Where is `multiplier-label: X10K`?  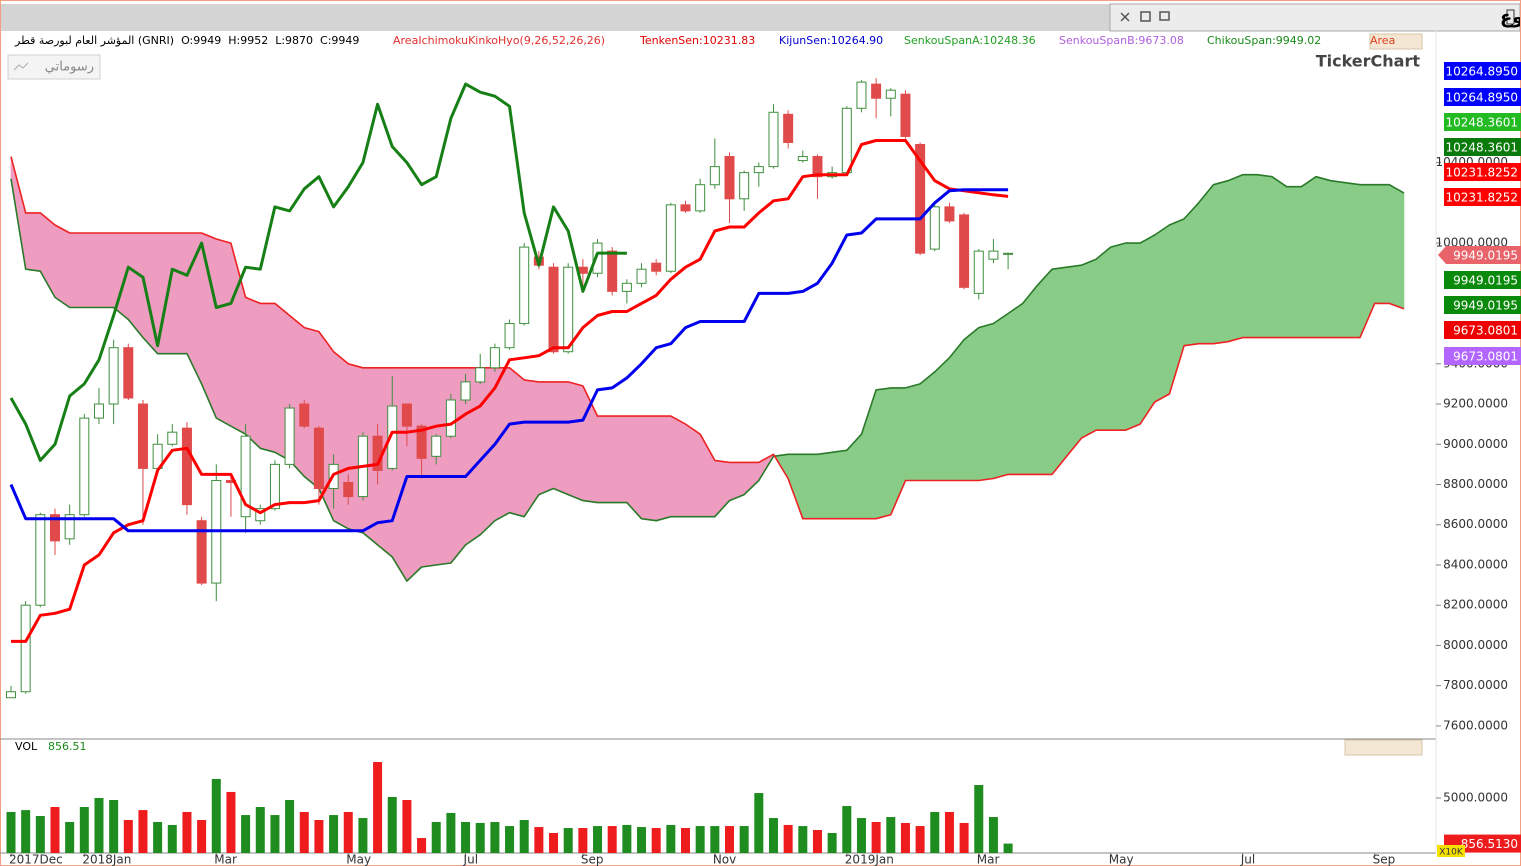 multiplier-label: X10K is located at coordinates (1451, 853).